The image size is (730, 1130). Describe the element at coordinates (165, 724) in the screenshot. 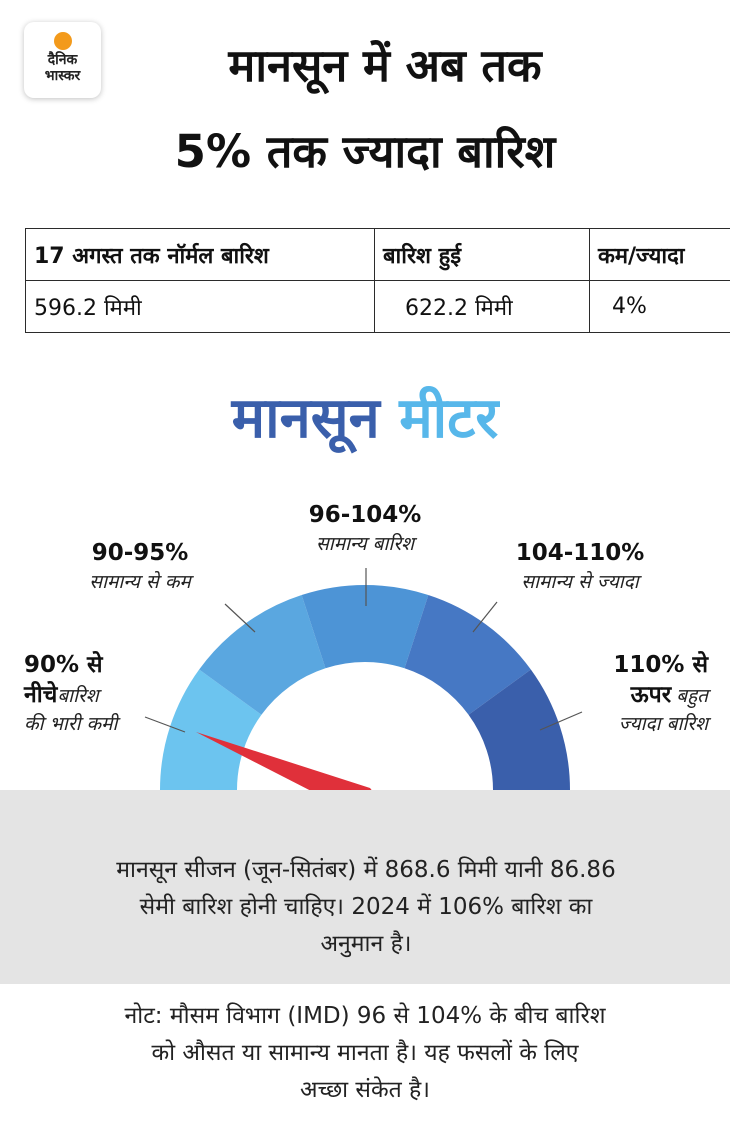

I see `leader-line-deficient` at that location.